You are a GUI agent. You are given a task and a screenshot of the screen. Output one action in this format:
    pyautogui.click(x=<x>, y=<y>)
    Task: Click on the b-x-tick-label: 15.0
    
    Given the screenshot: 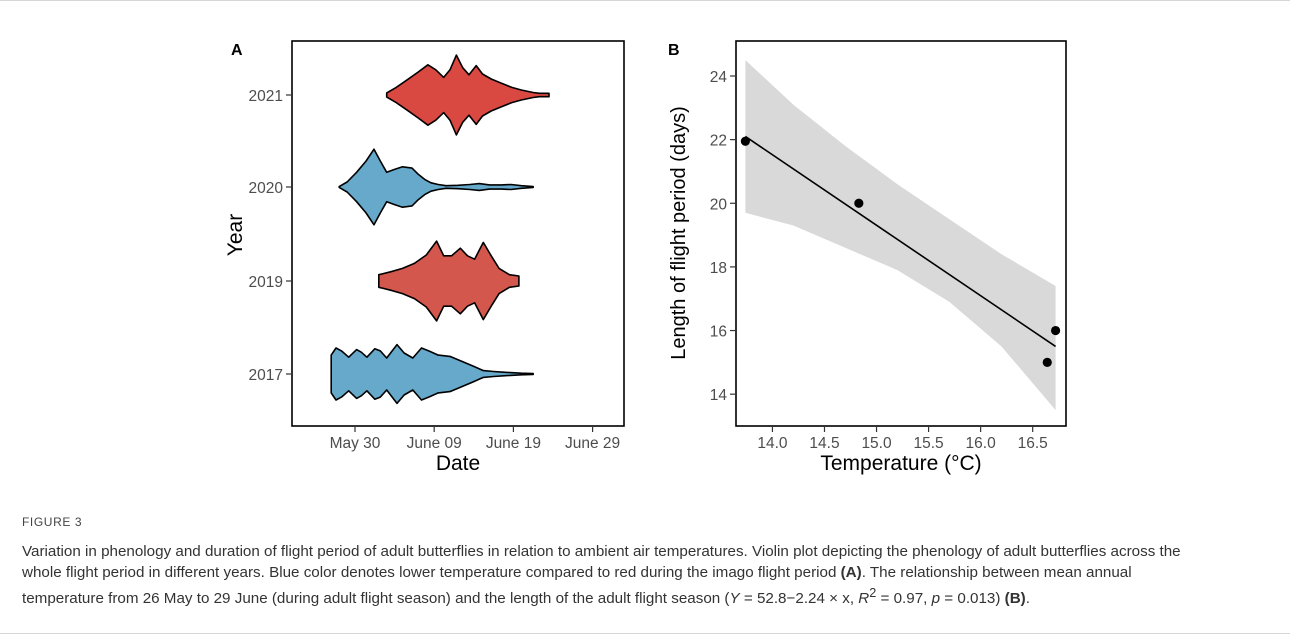 What is the action you would take?
    pyautogui.click(x=876, y=443)
    